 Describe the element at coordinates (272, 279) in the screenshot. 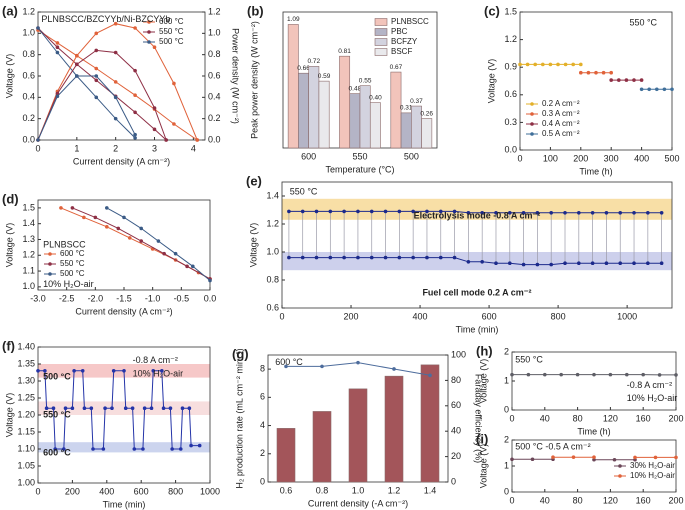

I see `y-tick-label: 0.8` at that location.